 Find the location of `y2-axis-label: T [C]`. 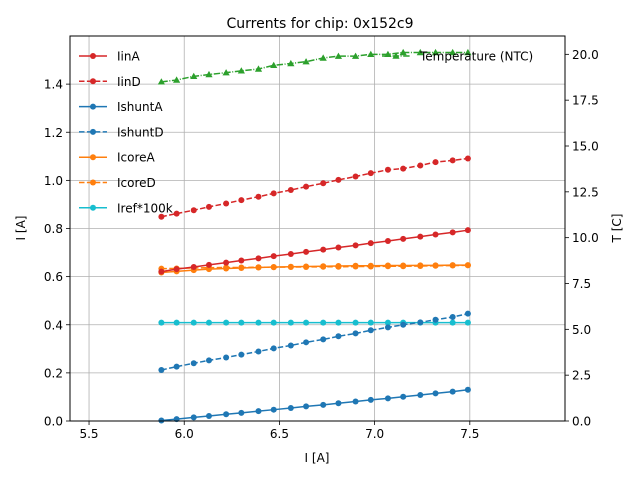

y2-axis-label: T [C] is located at coordinates (617, 229).